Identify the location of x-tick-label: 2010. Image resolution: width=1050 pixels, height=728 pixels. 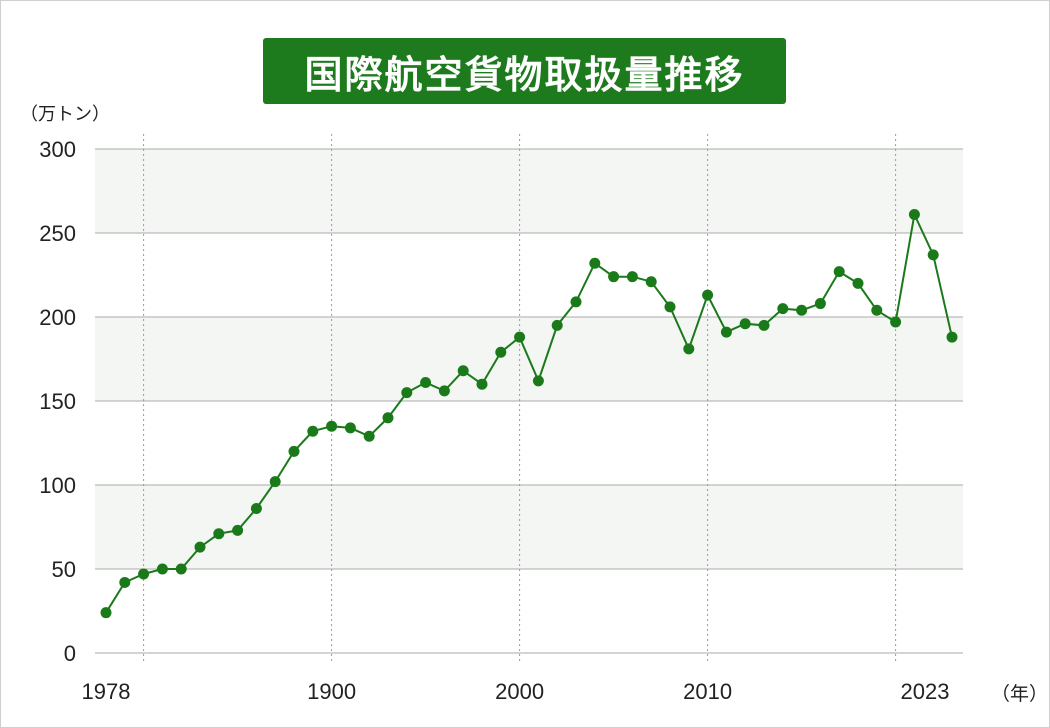
(707, 691).